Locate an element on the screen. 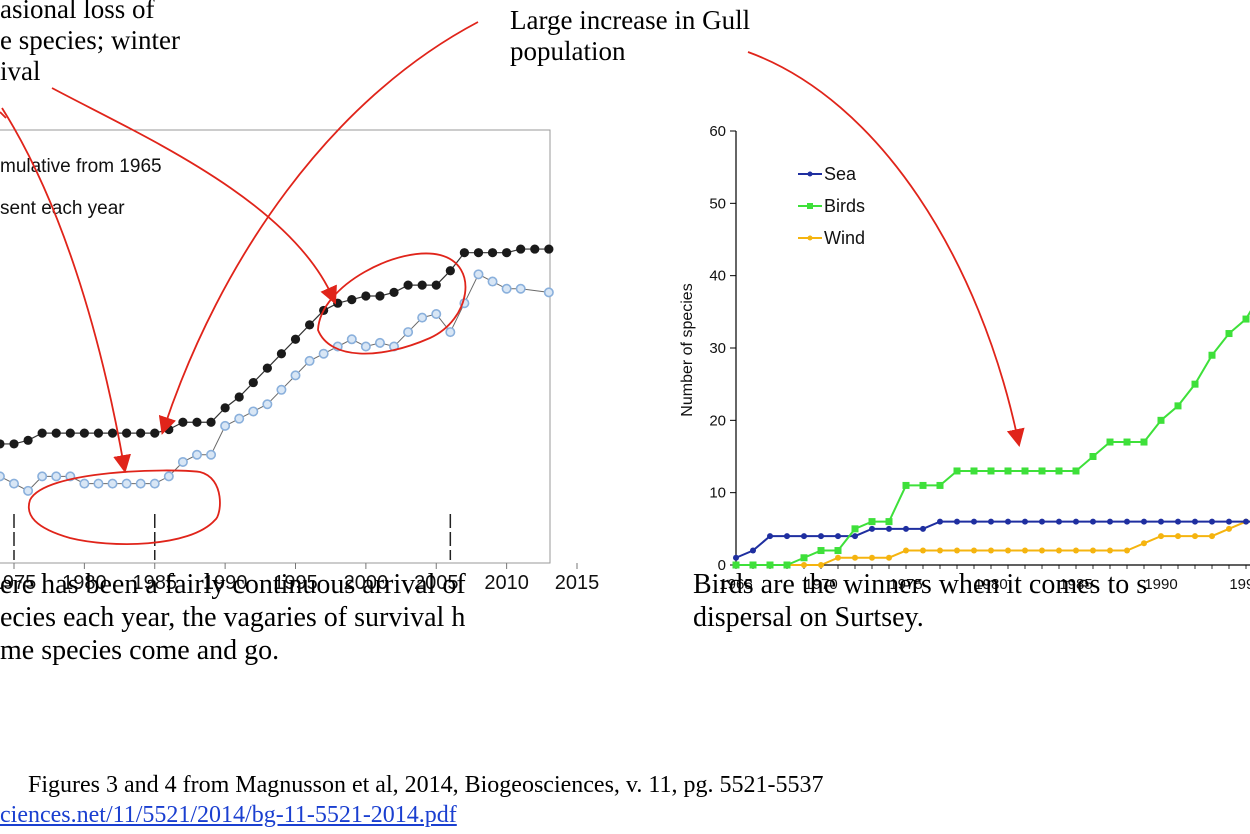 Image resolution: width=1250 pixels, height=834 pixels. right-x-tick-label: 1995 is located at coordinates (1239, 584).